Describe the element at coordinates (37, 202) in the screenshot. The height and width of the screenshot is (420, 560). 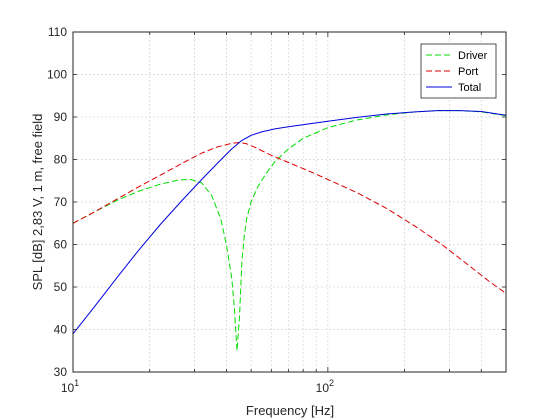
I see `y-axis-label: SPL [dB] 2,83 V, 1 m, free field` at that location.